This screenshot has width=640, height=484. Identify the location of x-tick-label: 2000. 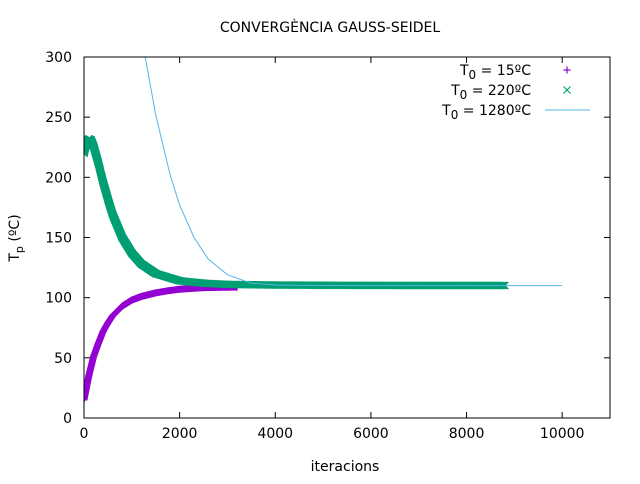
(180, 434).